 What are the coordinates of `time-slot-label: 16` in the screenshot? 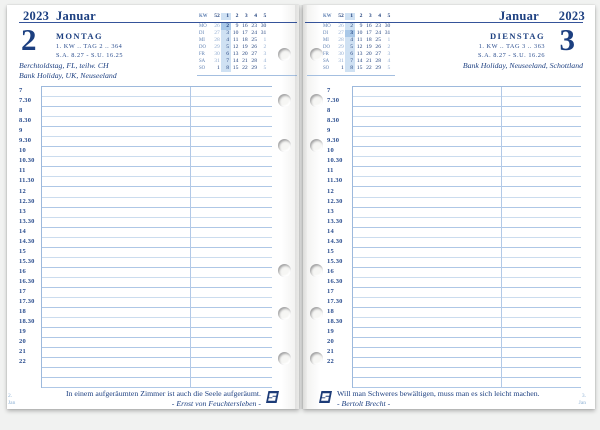 It's located at (22, 271).